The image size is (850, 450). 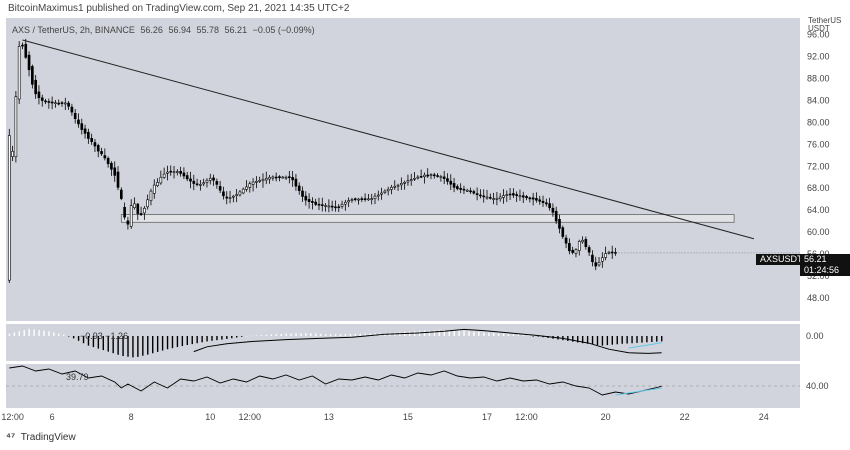 I want to click on rsi-value: 39.79, so click(x=77, y=377).